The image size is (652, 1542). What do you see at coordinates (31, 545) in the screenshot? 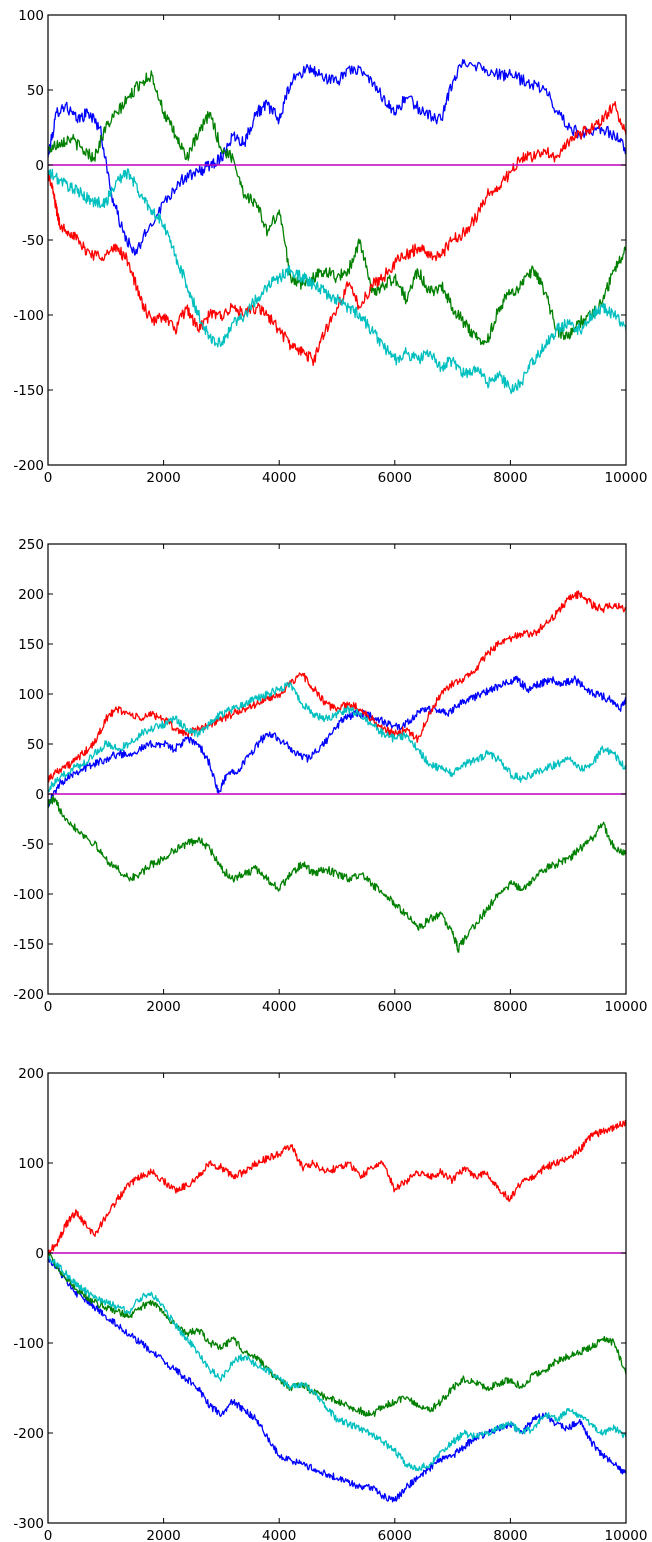
I see `y-tick-label: 250` at bounding box center [31, 545].